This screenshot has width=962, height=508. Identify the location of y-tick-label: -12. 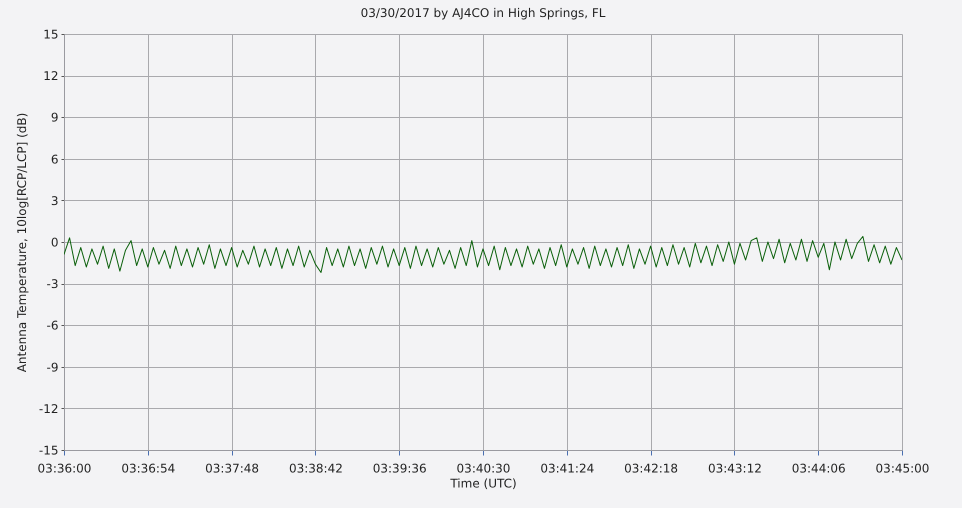
(48, 409).